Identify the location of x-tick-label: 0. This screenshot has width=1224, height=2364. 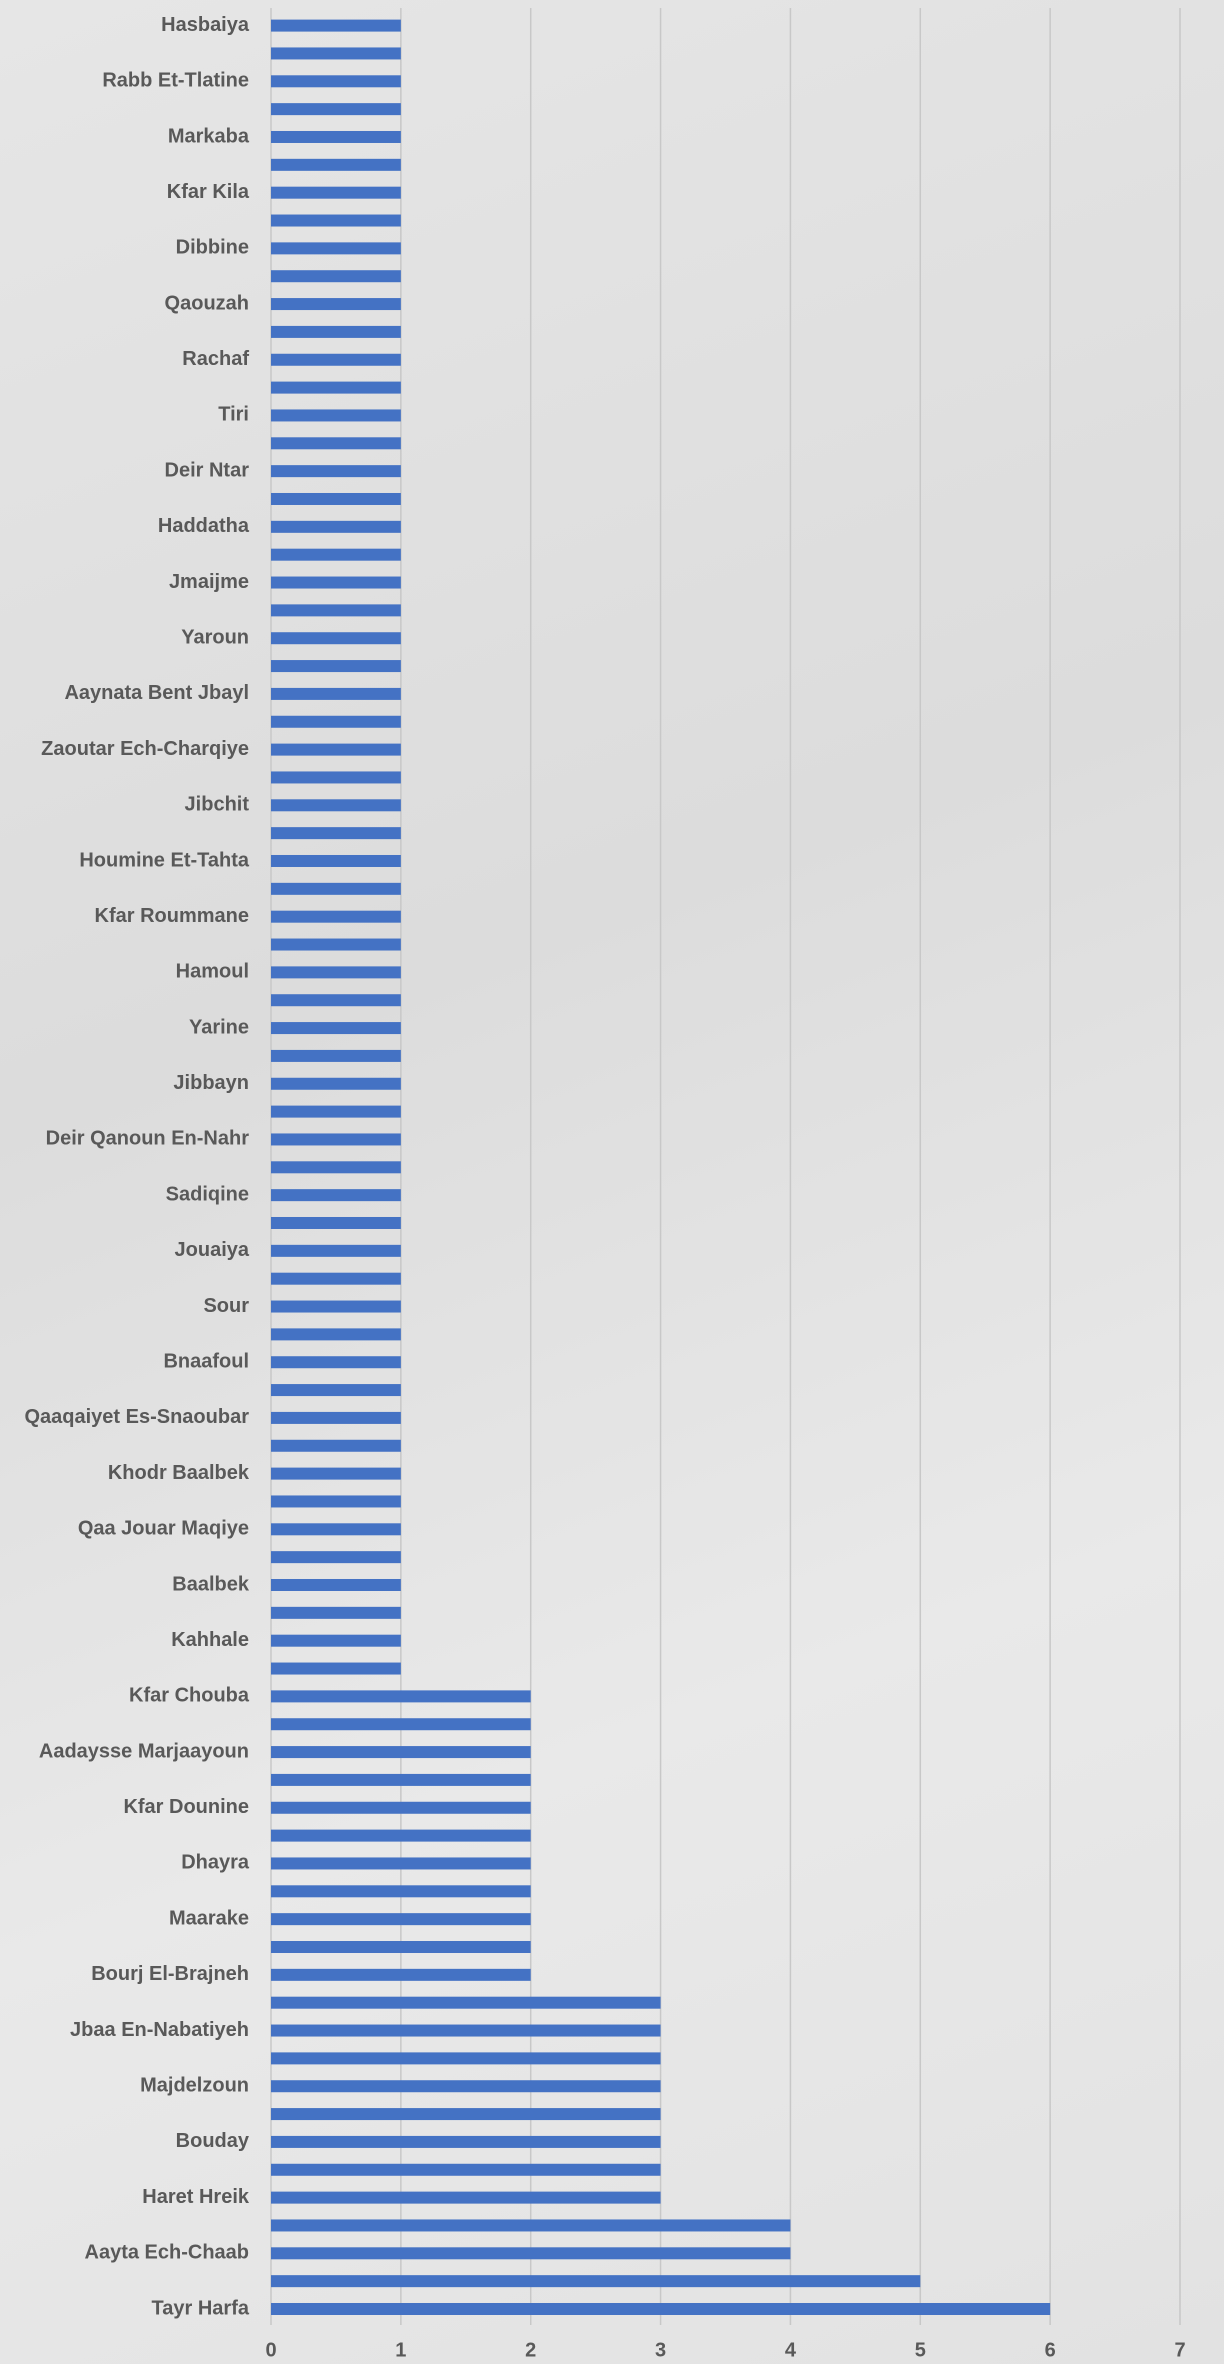
(270, 2350).